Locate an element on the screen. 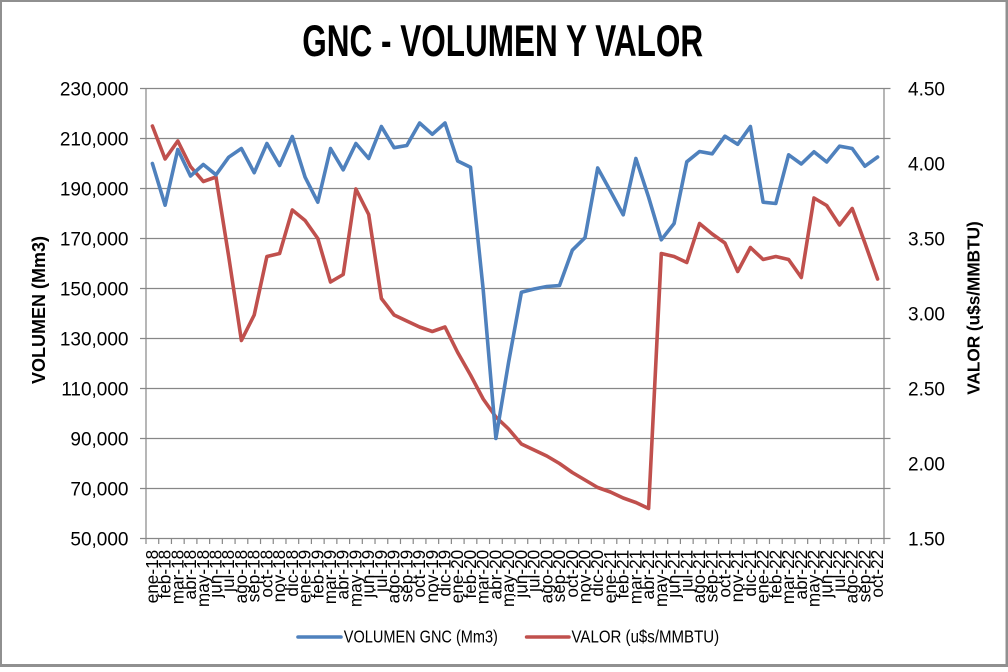 The height and width of the screenshot is (672, 1008). svg-text: 90,000 is located at coordinates (99, 440).